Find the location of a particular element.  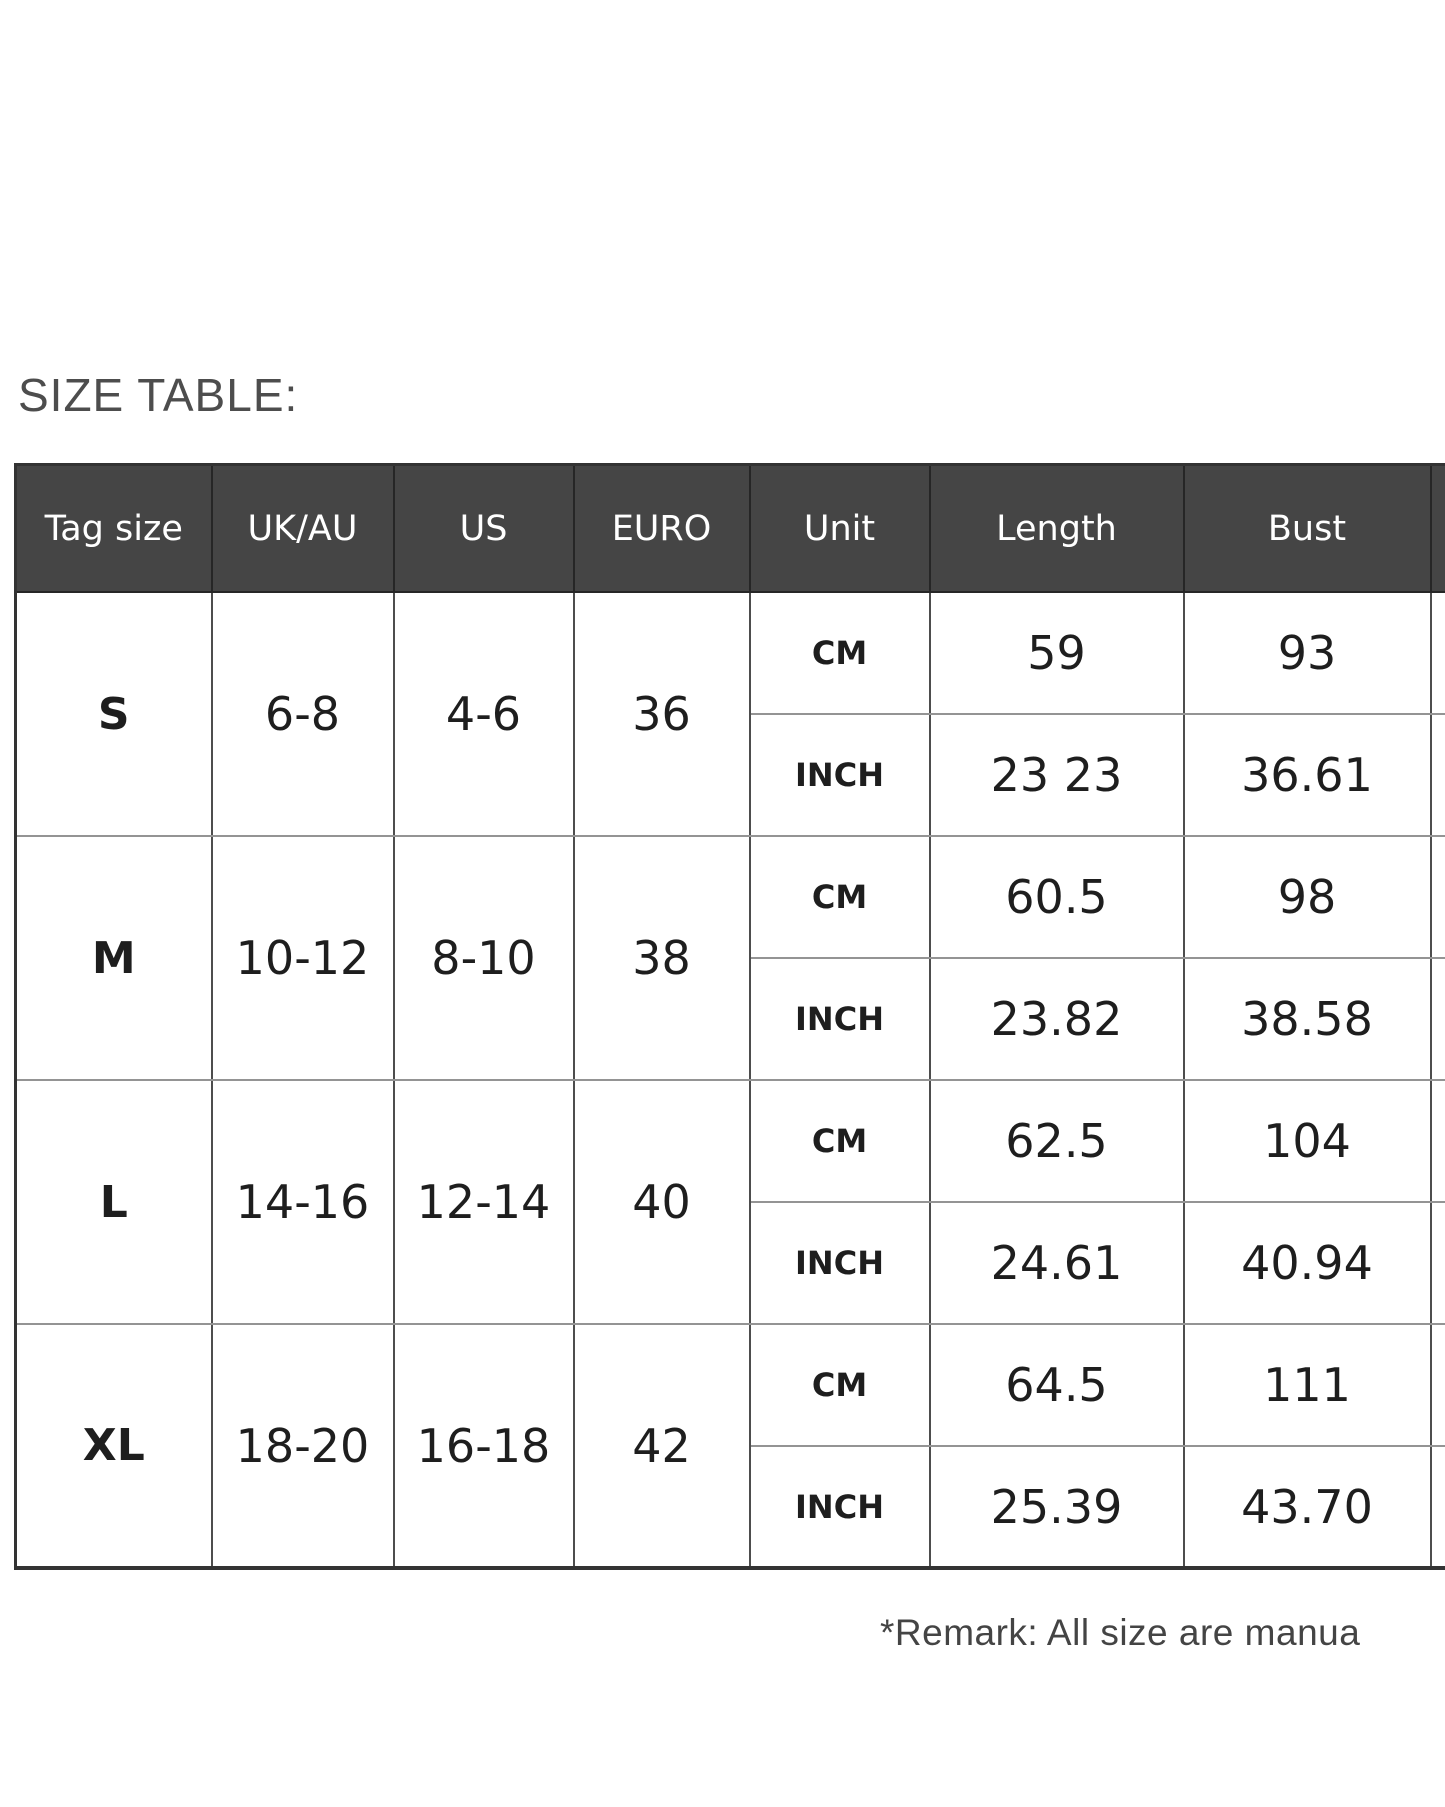

cell-euro-l: 40 is located at coordinates (661, 1202).